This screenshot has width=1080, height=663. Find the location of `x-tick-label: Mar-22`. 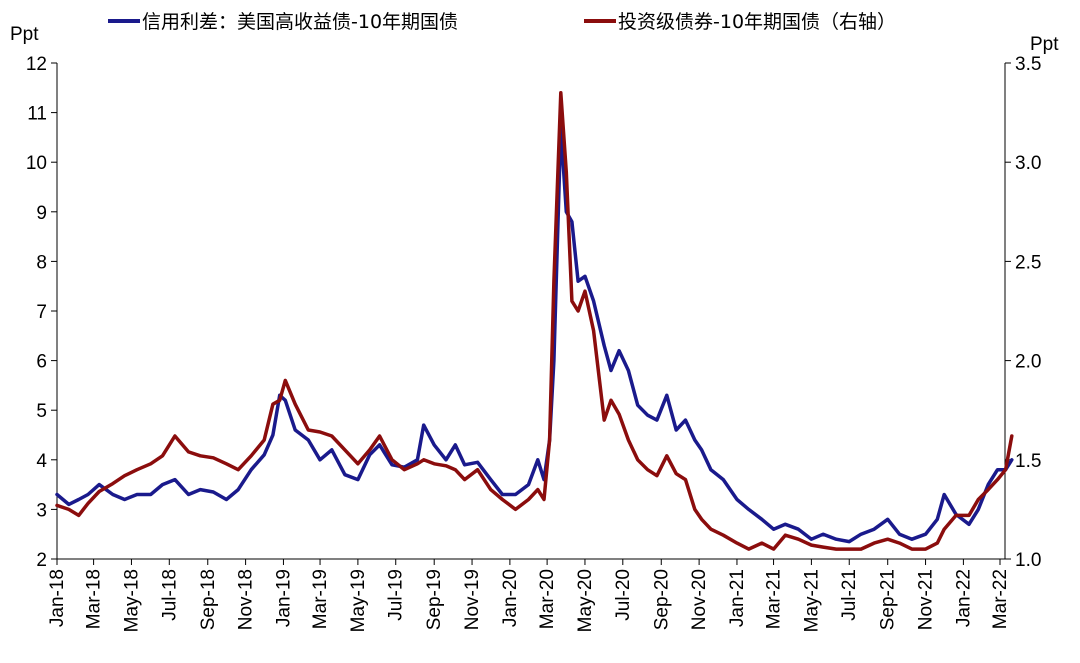

x-tick-label: Mar-22 is located at coordinates (1000, 599).